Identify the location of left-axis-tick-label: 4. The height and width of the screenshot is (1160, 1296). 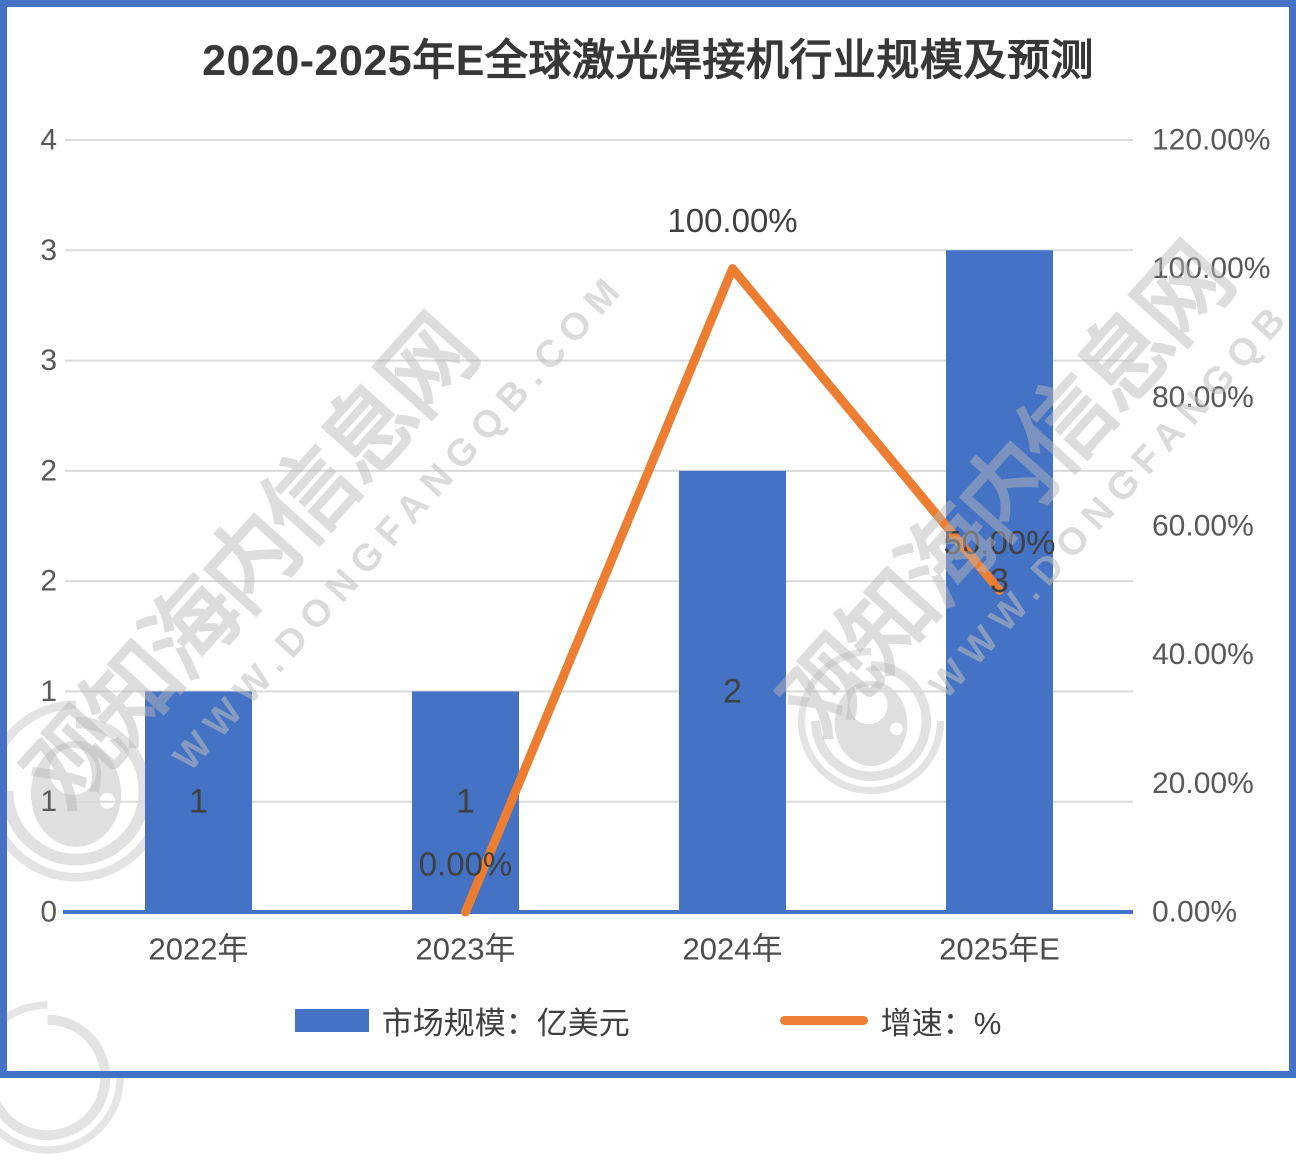
(48, 140).